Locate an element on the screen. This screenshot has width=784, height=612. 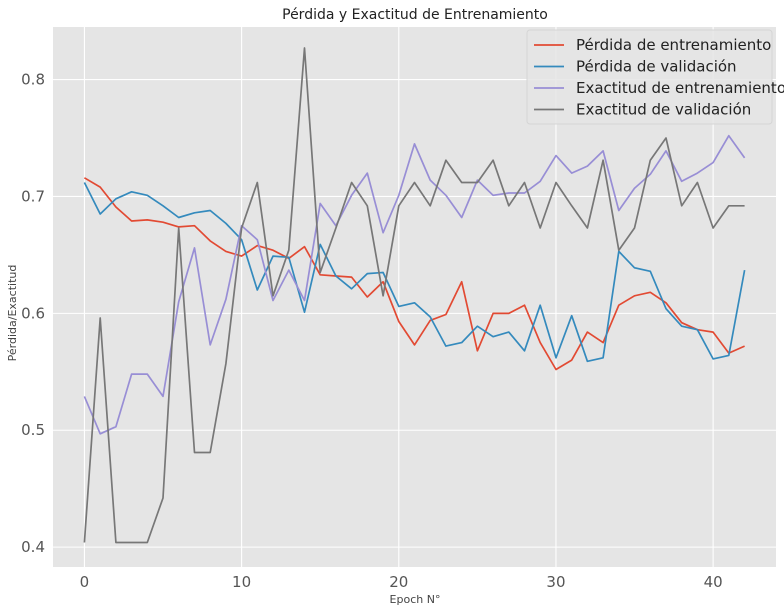
y-axis-label: Pérdida/Exactitud is located at coordinates (12, 313).